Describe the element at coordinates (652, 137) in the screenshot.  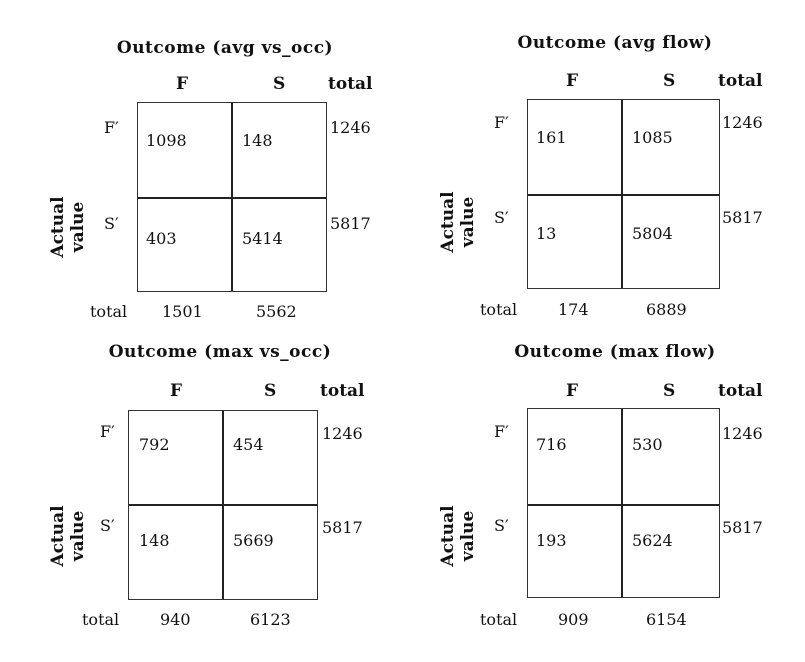
I see `cell-fs: 1085` at that location.